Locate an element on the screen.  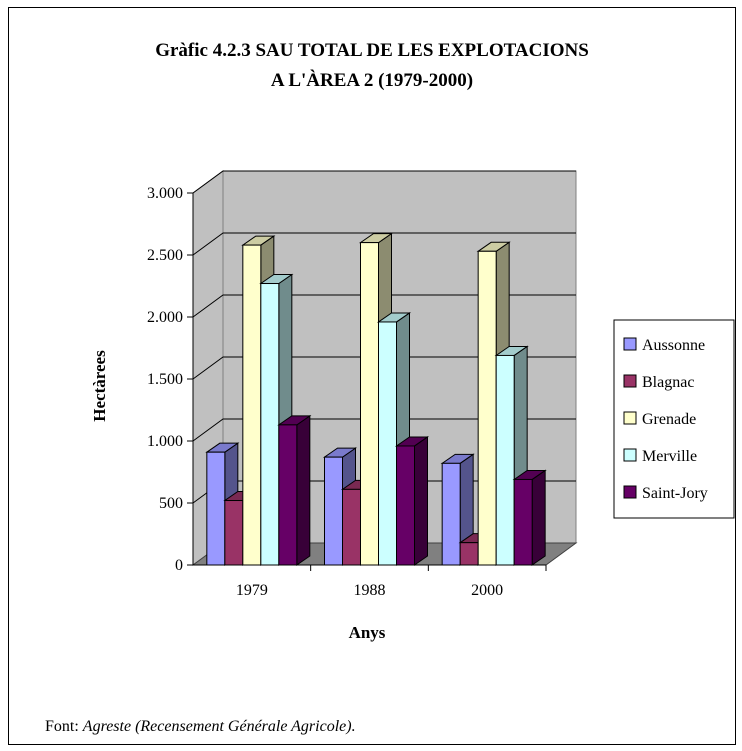
source-prefix: Font: is located at coordinates (64, 726).